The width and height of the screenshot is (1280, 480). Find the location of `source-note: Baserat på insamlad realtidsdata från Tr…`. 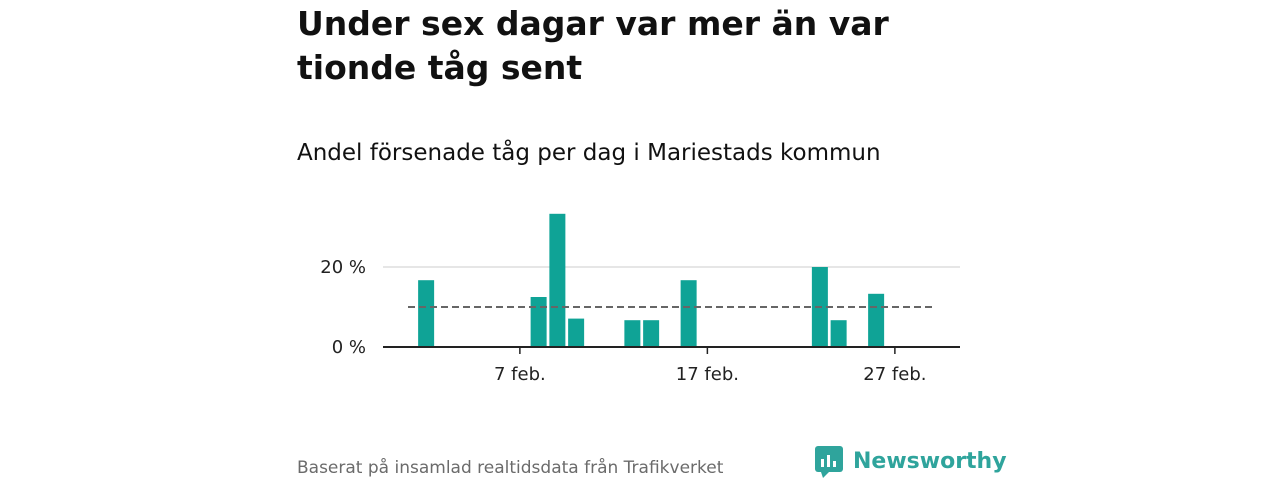

source-note: Baserat på insamlad realtidsdata från Tr… is located at coordinates (510, 468).